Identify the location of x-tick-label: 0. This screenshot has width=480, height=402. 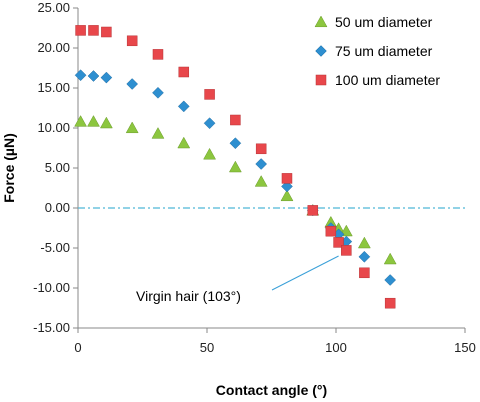
(77, 347).